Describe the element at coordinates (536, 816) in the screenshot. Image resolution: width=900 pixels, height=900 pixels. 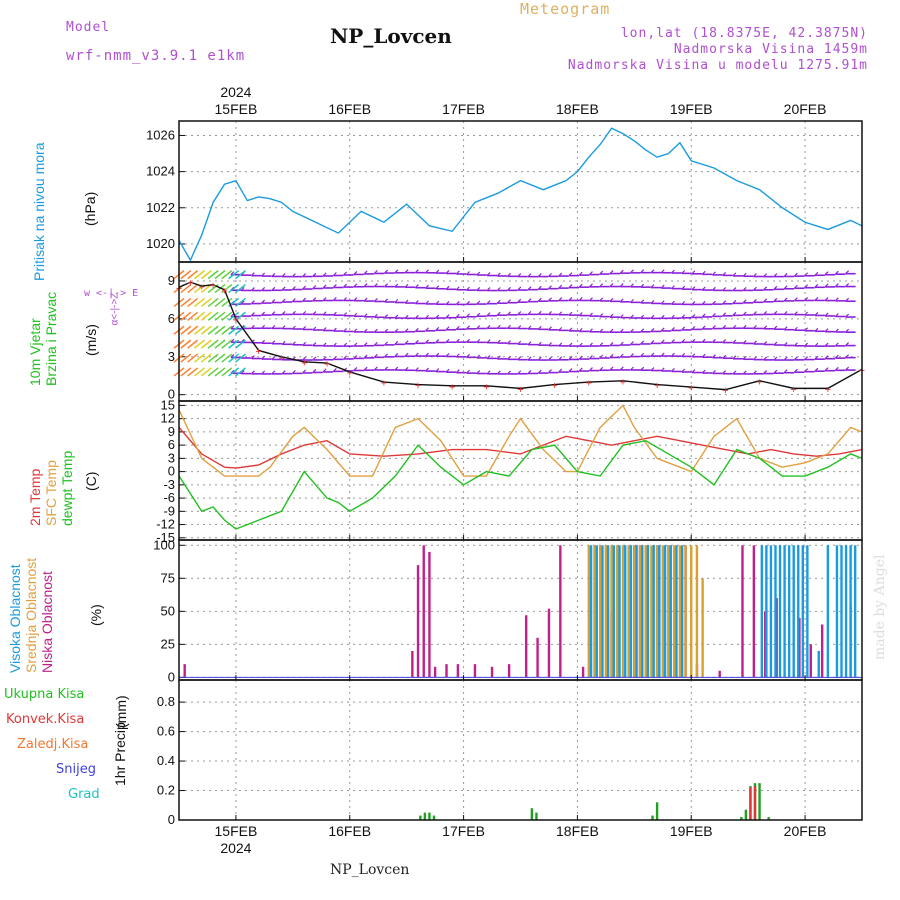
I see `bar-ukupna-kisa` at that location.